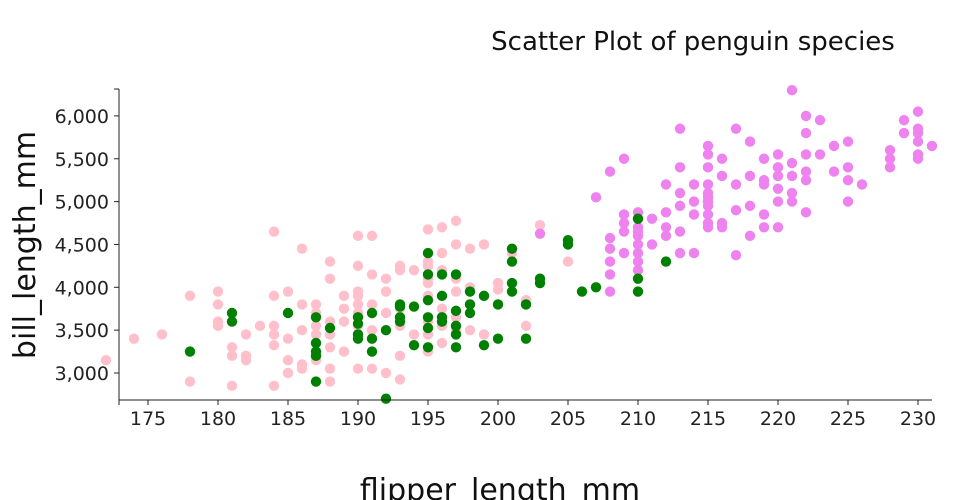  What do you see at coordinates (87, 236) in the screenshot?
I see `y-axis-ticks: 3,000 3,500 4,000 4,500 5,000 5,500 6,000` at bounding box center [87, 236].